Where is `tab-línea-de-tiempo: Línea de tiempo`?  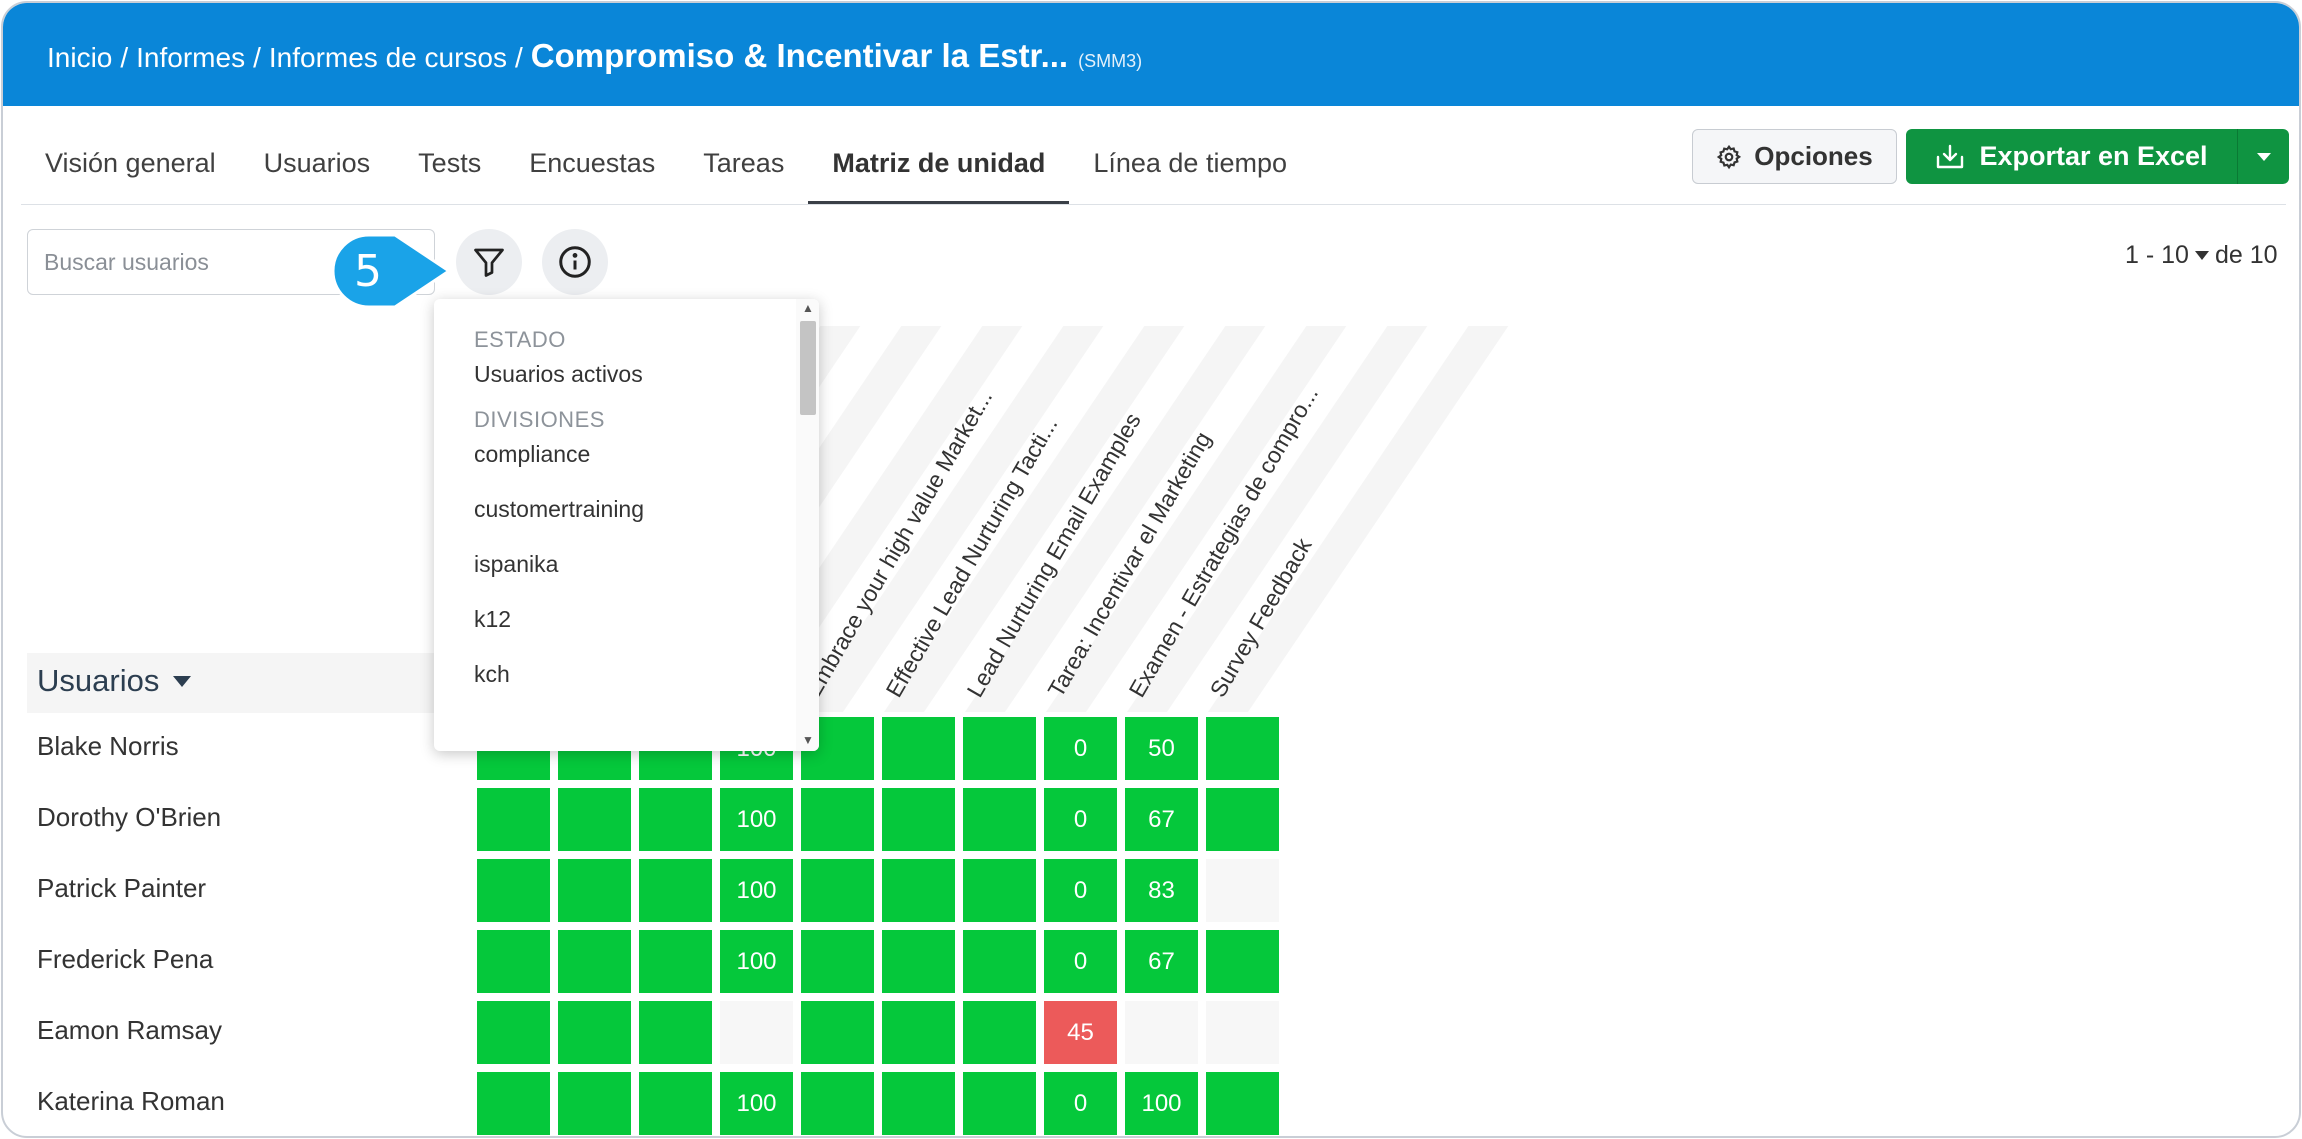
tab-línea-de-tiempo: Línea de tiempo is located at coordinates (1190, 163).